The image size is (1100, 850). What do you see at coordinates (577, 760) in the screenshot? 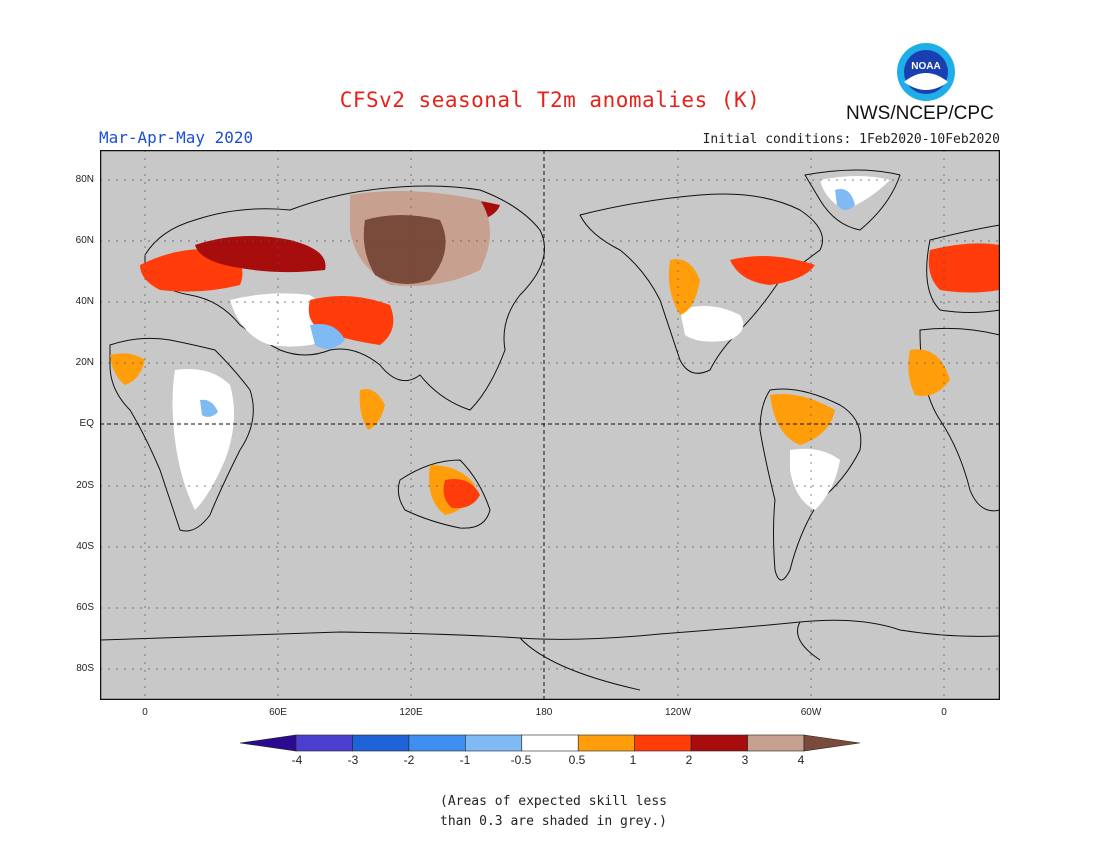
I see `legend-tick-05: 0.5` at bounding box center [577, 760].